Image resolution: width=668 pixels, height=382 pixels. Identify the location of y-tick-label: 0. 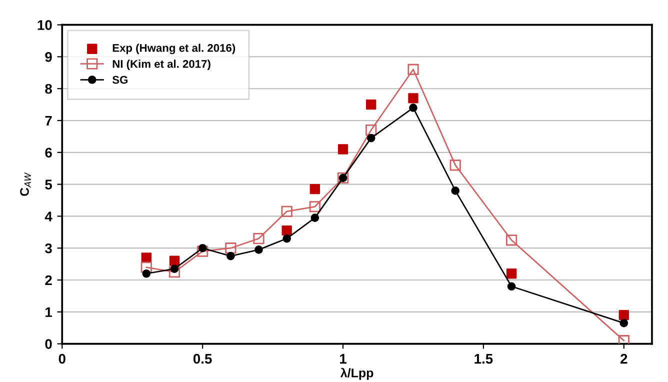
(48, 344).